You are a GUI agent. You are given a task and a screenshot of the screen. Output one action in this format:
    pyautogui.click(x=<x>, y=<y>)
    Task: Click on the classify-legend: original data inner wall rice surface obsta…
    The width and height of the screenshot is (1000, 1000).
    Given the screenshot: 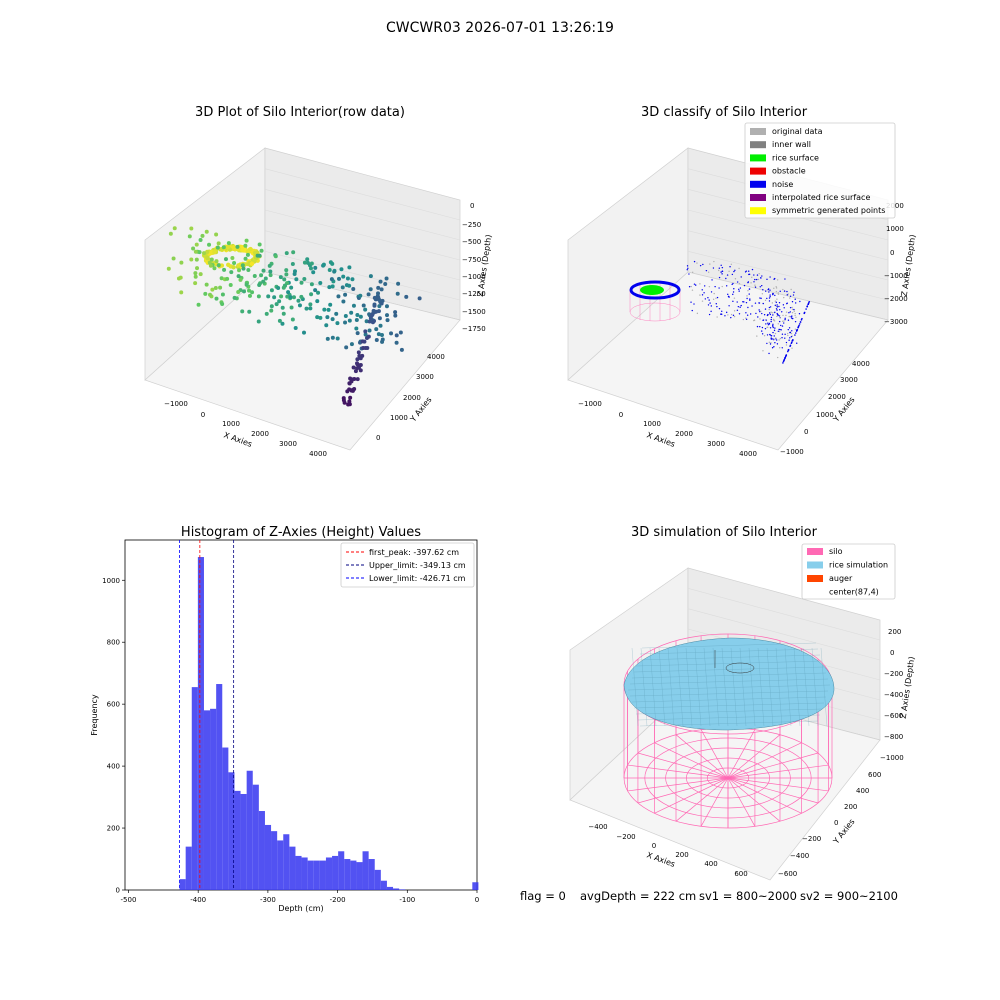 What is the action you would take?
    pyautogui.click(x=820, y=170)
    